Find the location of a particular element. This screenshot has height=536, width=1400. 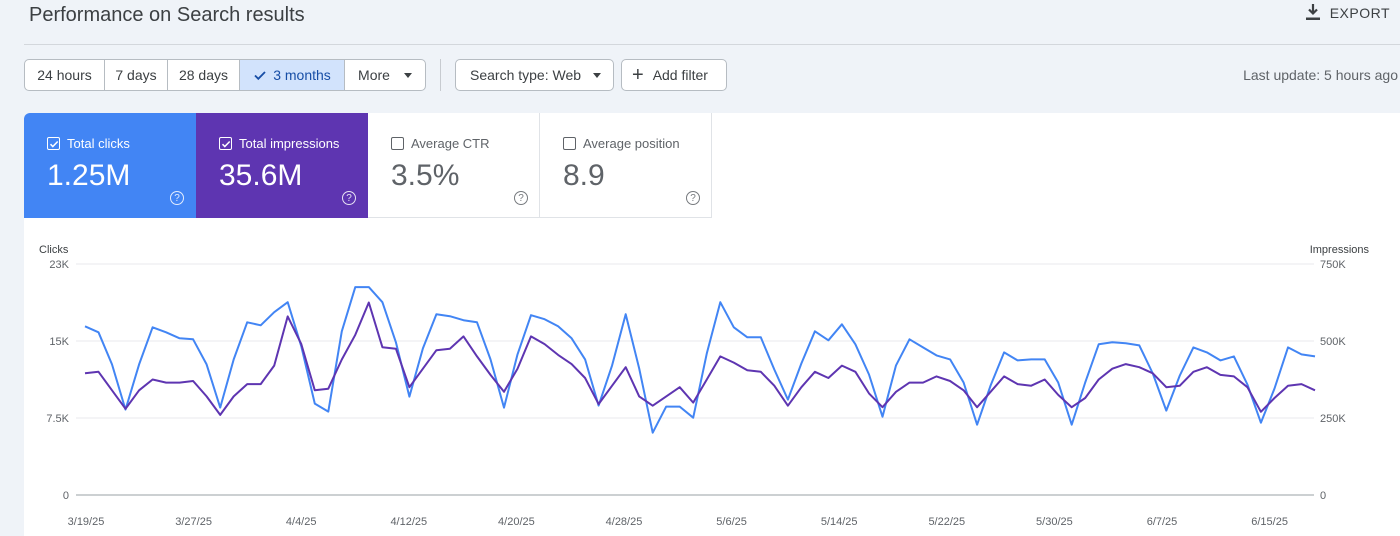

metric-value: 35.6M is located at coordinates (261, 175).